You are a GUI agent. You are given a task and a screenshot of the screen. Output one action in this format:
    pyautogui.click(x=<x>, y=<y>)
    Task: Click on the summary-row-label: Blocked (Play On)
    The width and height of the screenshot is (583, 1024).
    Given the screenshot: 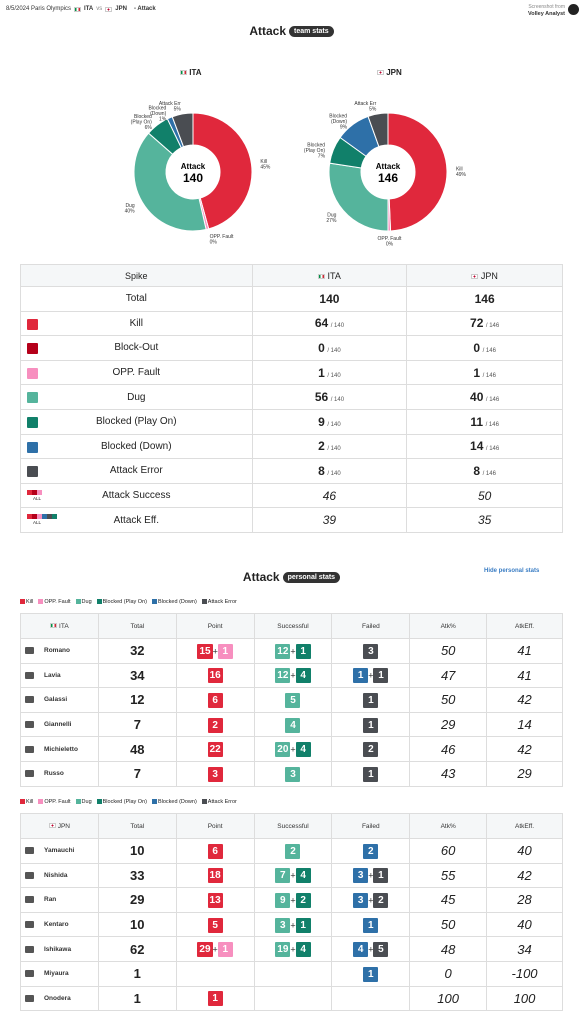 What is the action you would take?
    pyautogui.click(x=136, y=421)
    